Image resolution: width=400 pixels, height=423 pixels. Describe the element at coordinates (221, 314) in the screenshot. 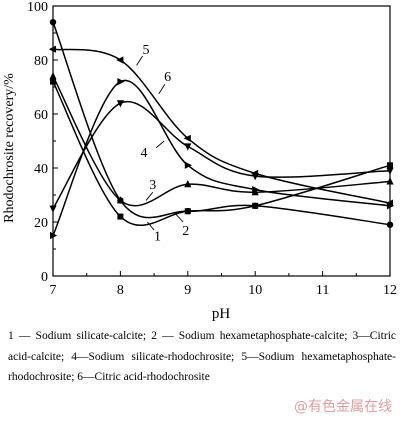

I see `x-axis-label: pH` at that location.